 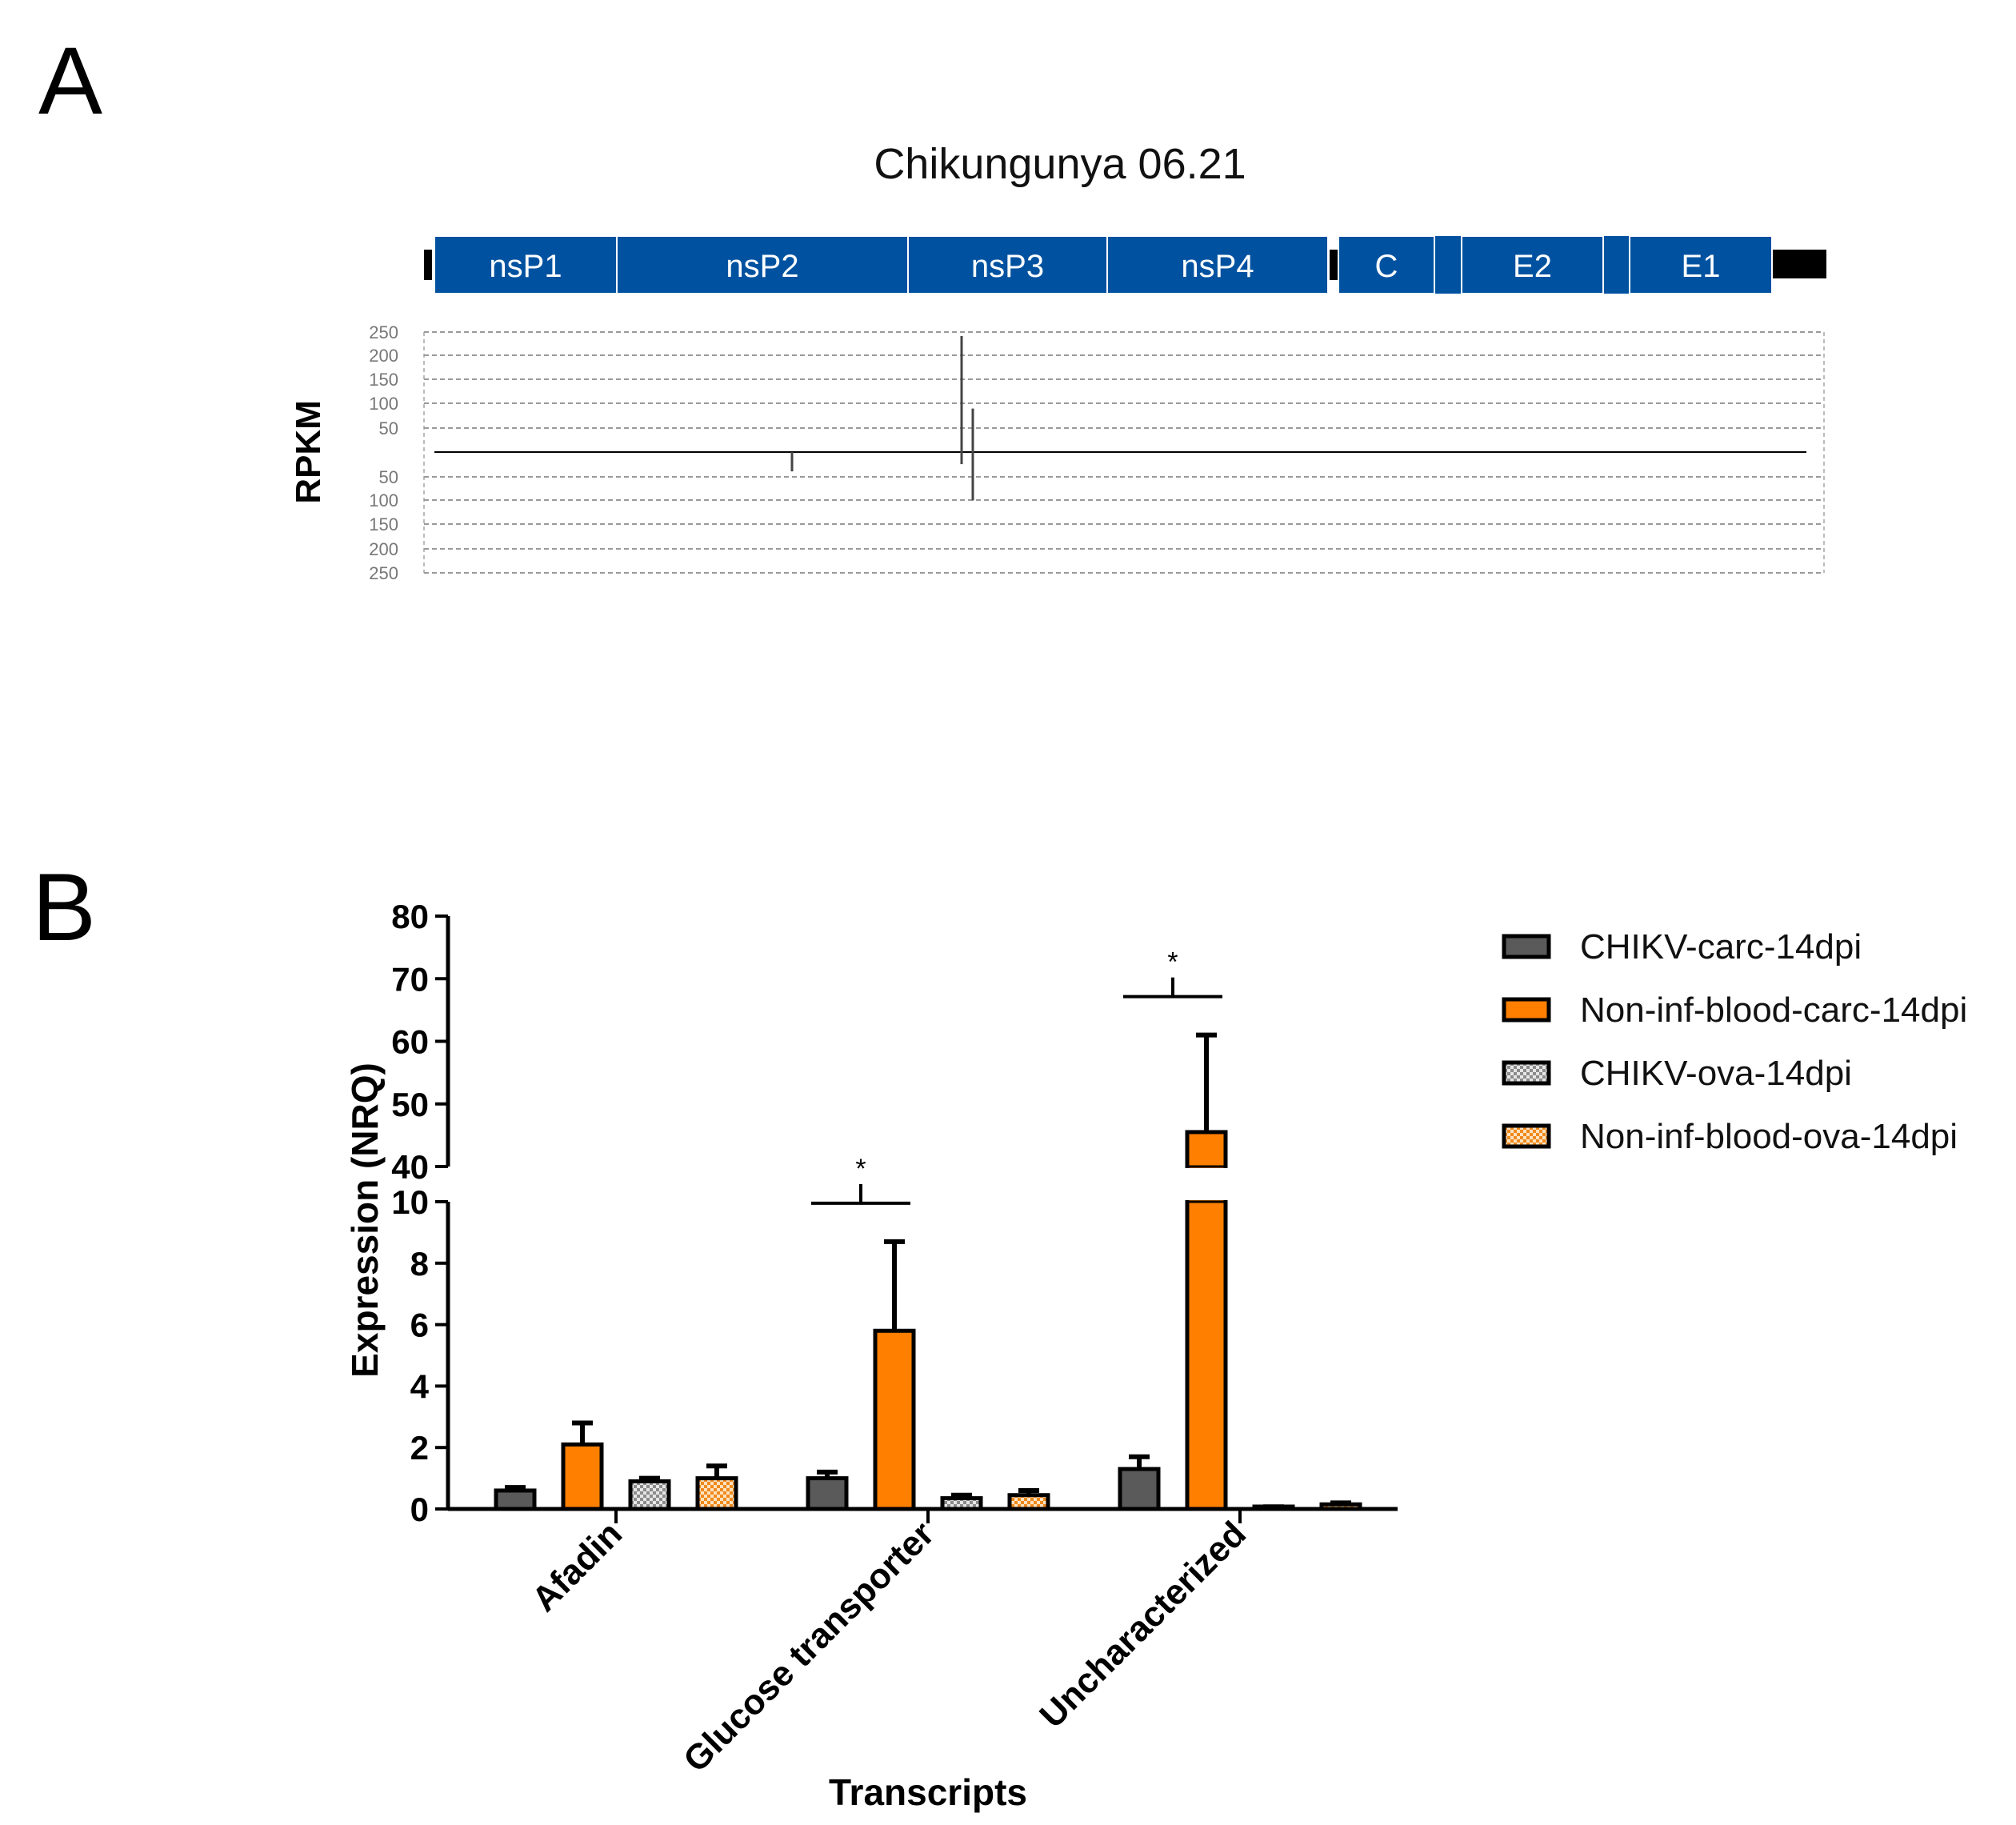 I want to click on legend-label: Non-inf-blood-carc-14dpi, so click(x=1773, y=1011).